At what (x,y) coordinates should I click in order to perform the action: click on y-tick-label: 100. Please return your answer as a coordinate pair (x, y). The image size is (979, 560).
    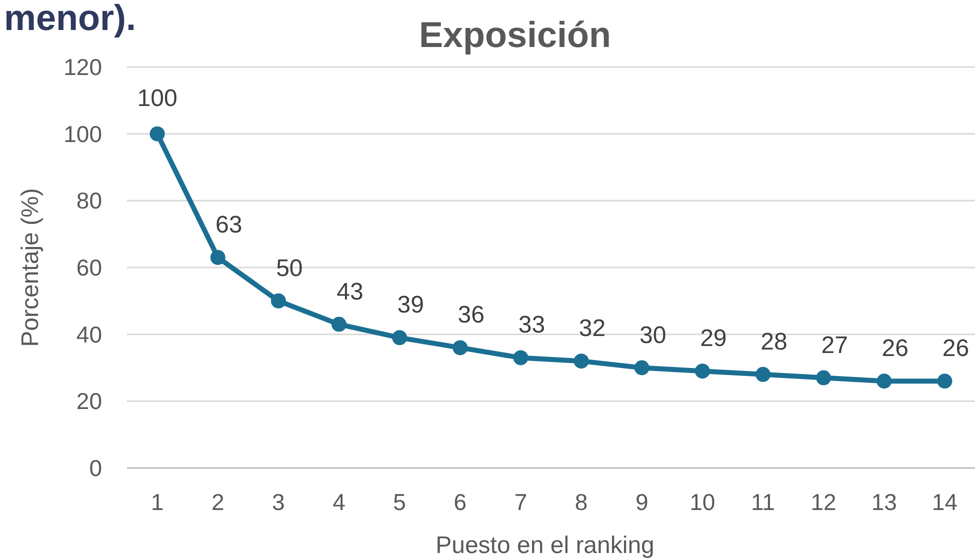
    Looking at the image, I should click on (83, 133).